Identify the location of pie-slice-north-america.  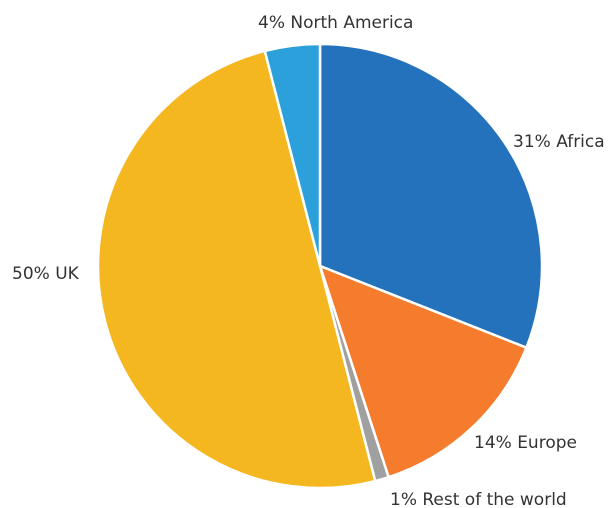
(292, 155).